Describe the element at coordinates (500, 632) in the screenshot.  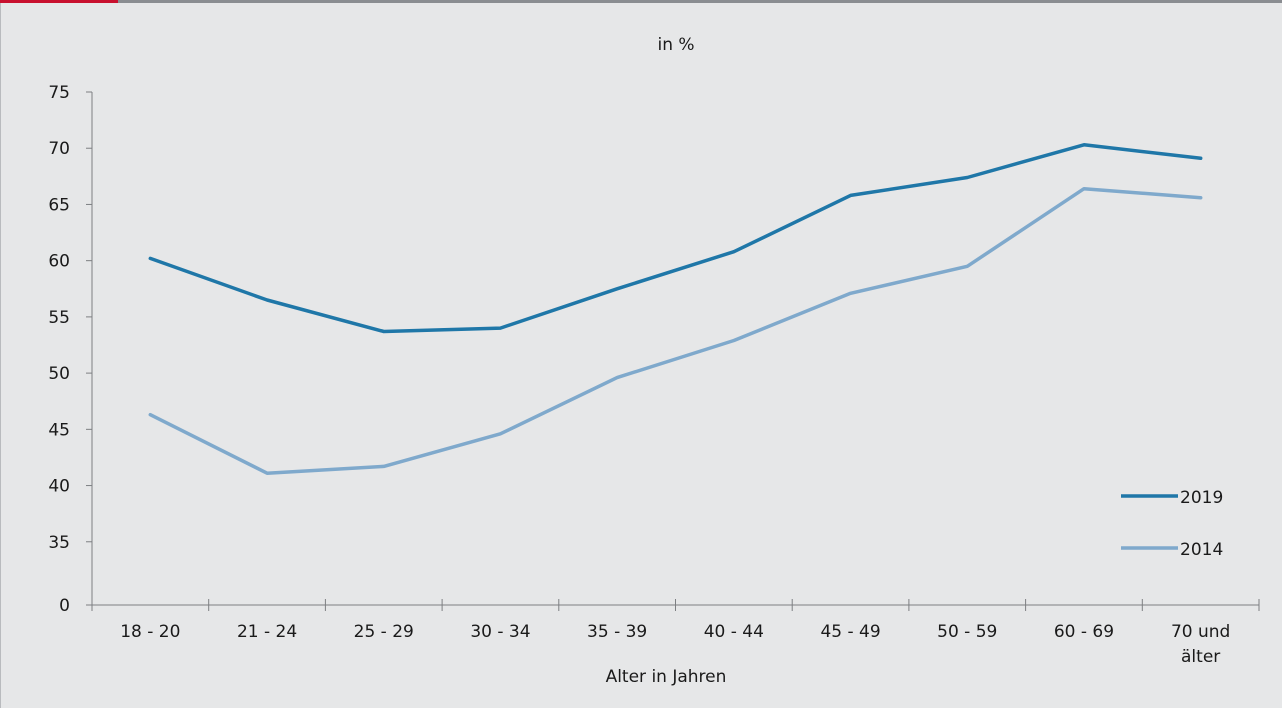
I see `x-tick-label: 30 - 34` at that location.